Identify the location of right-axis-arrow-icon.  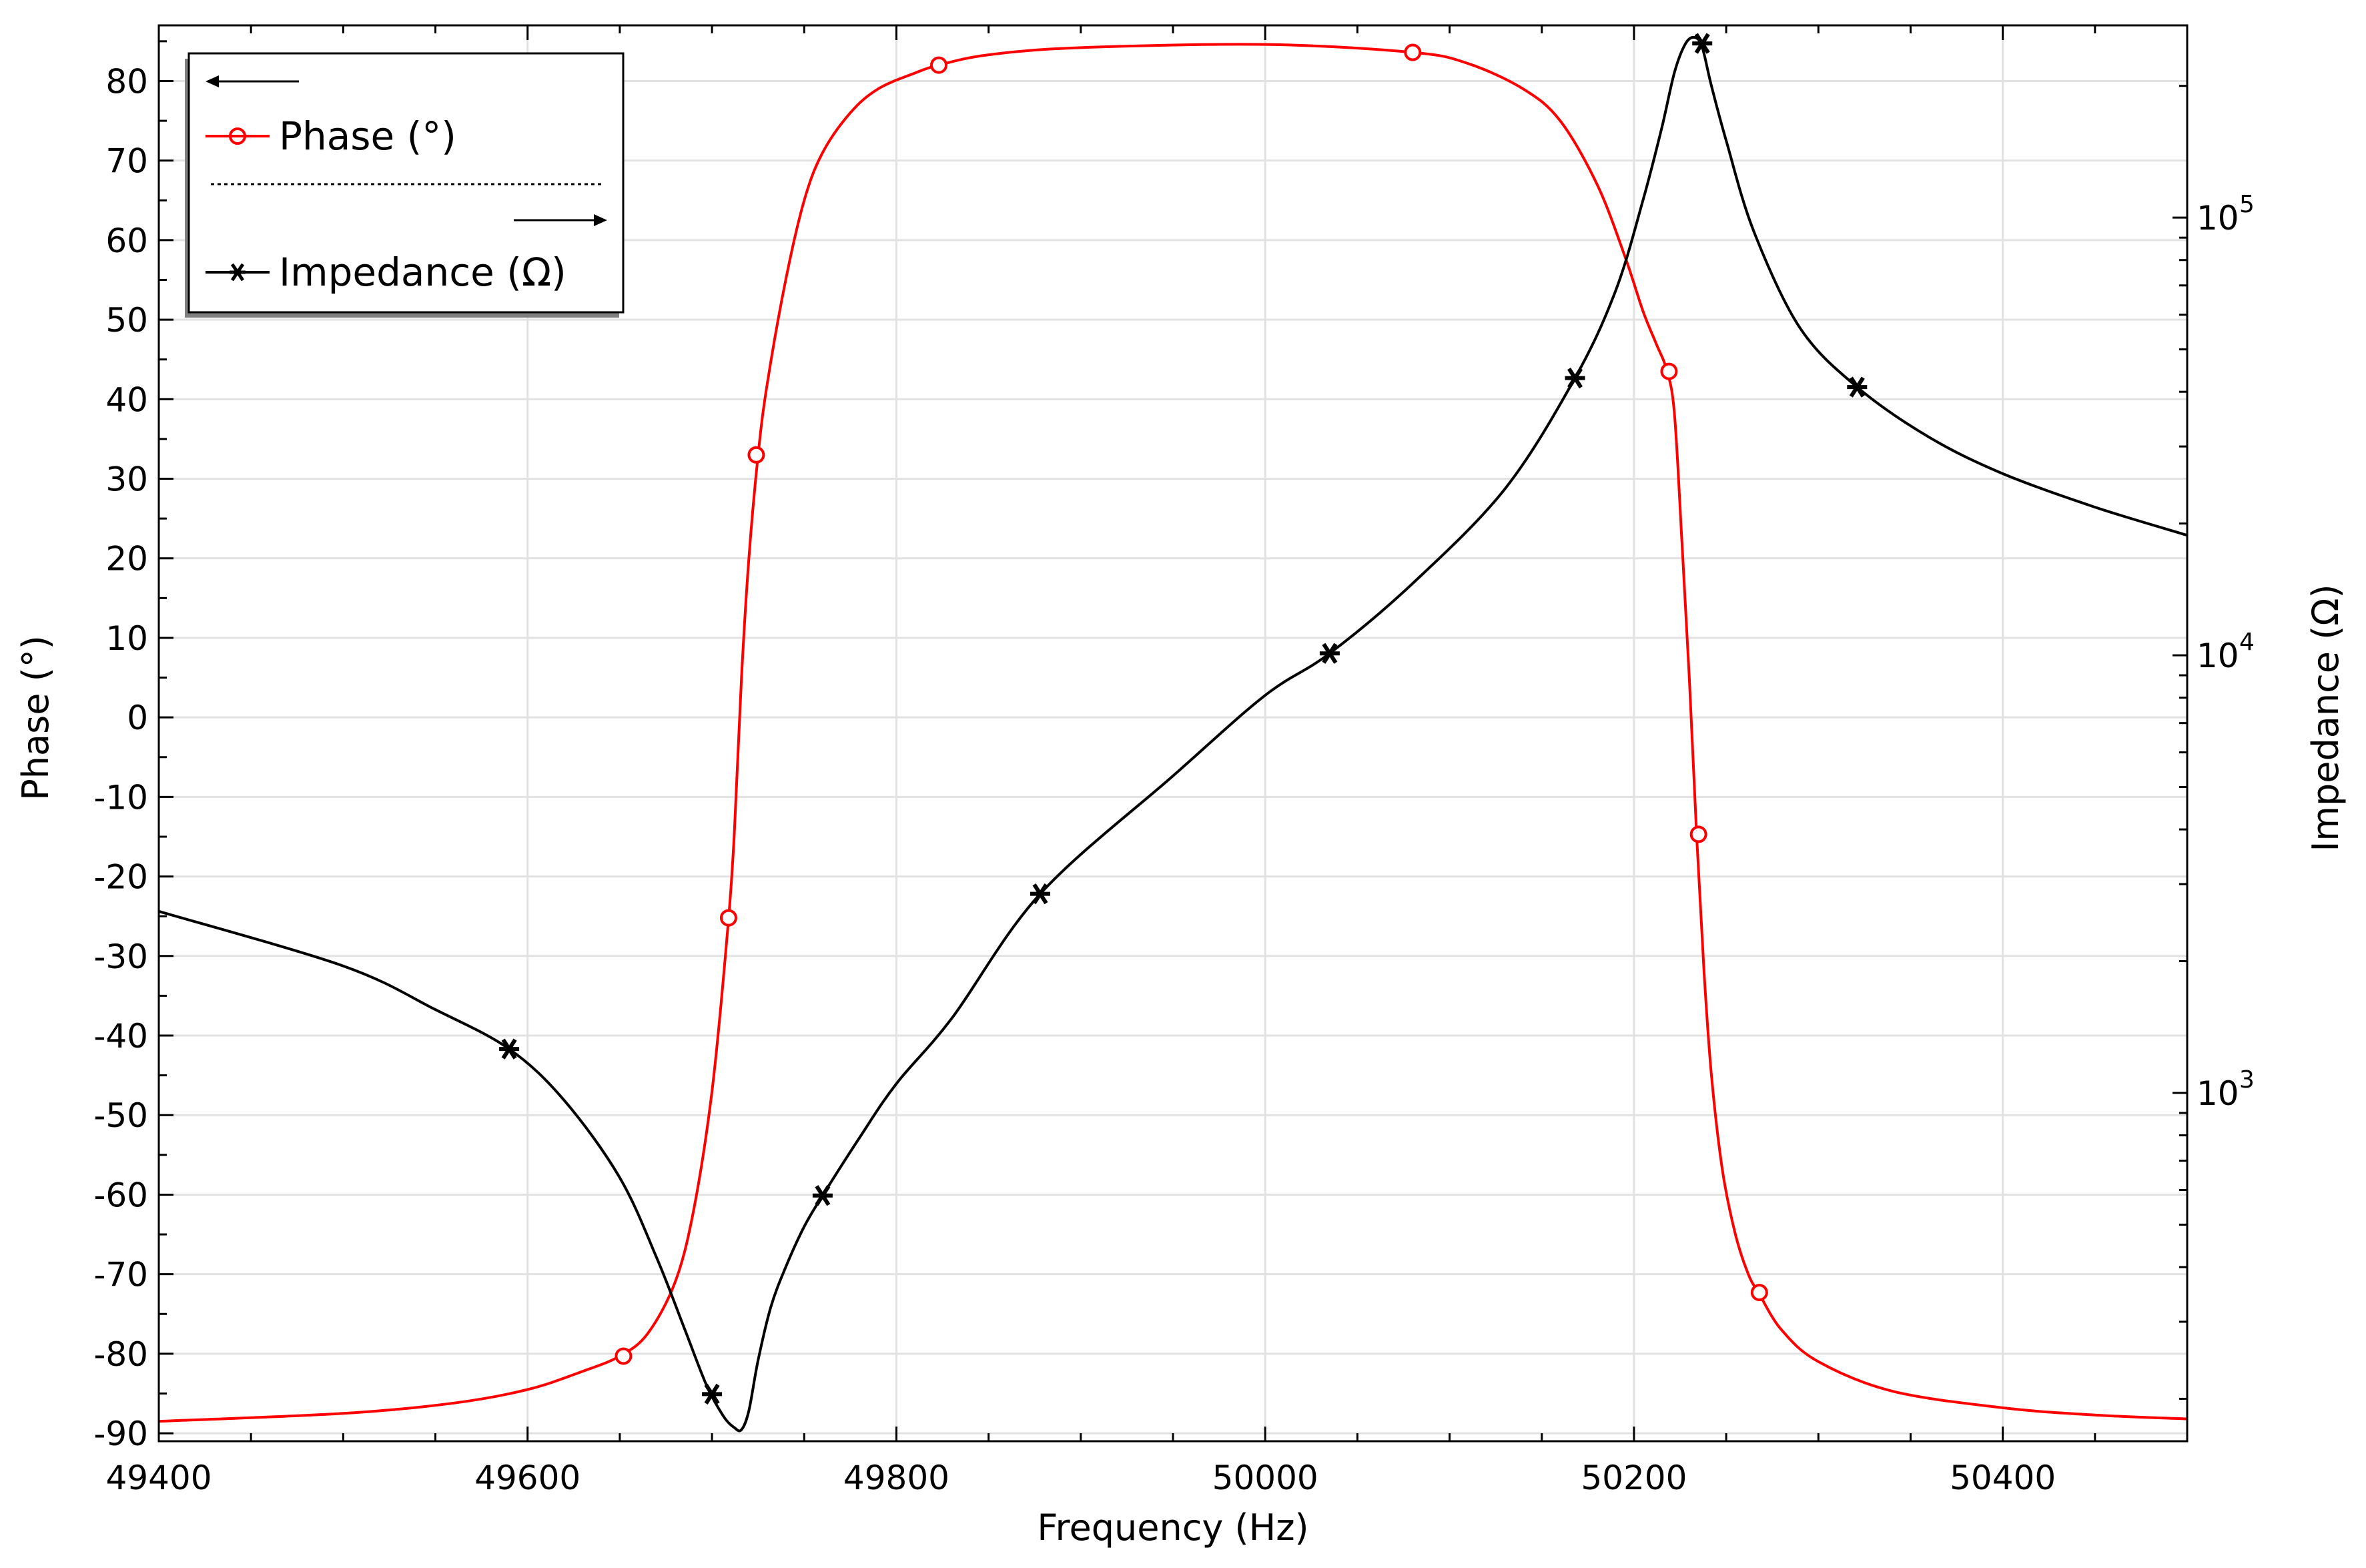
(561, 220).